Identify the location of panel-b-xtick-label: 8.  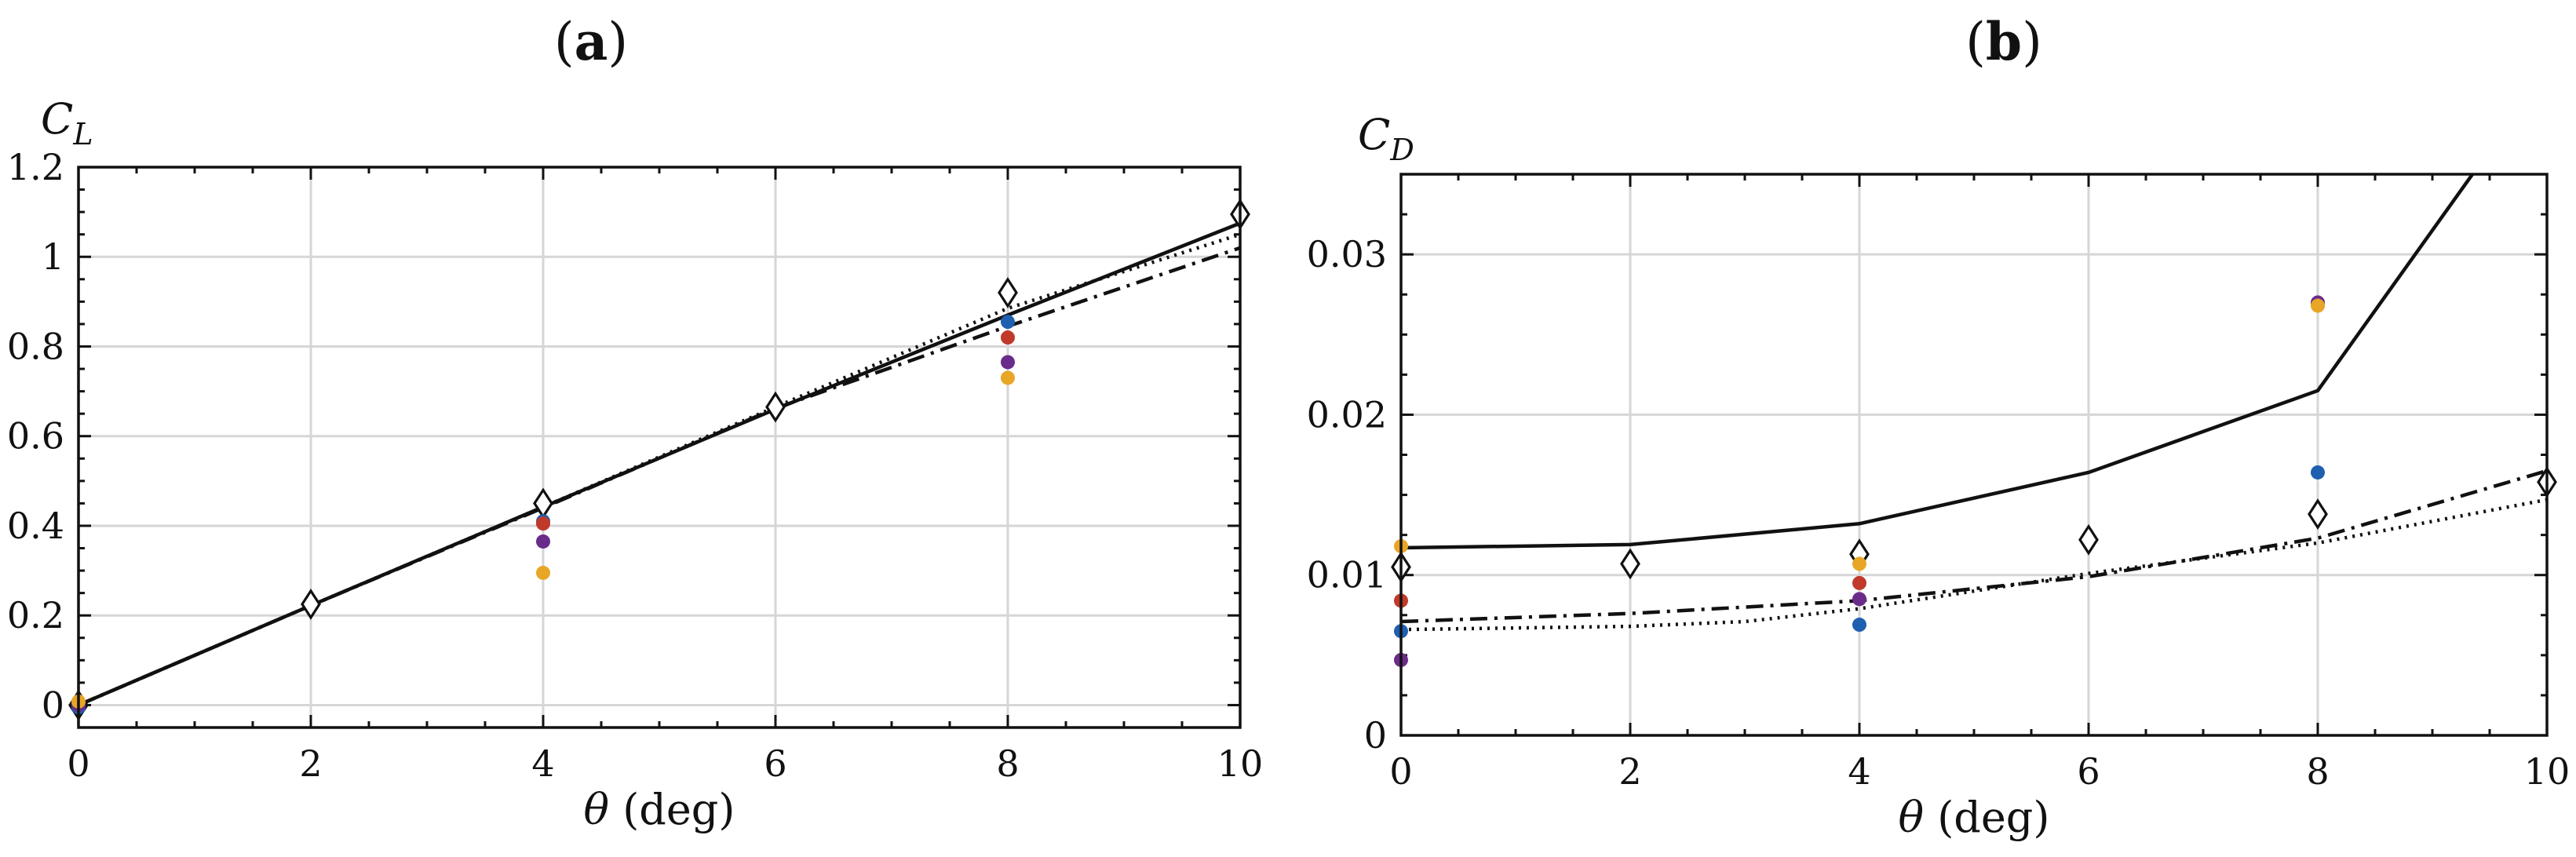
(2317, 771).